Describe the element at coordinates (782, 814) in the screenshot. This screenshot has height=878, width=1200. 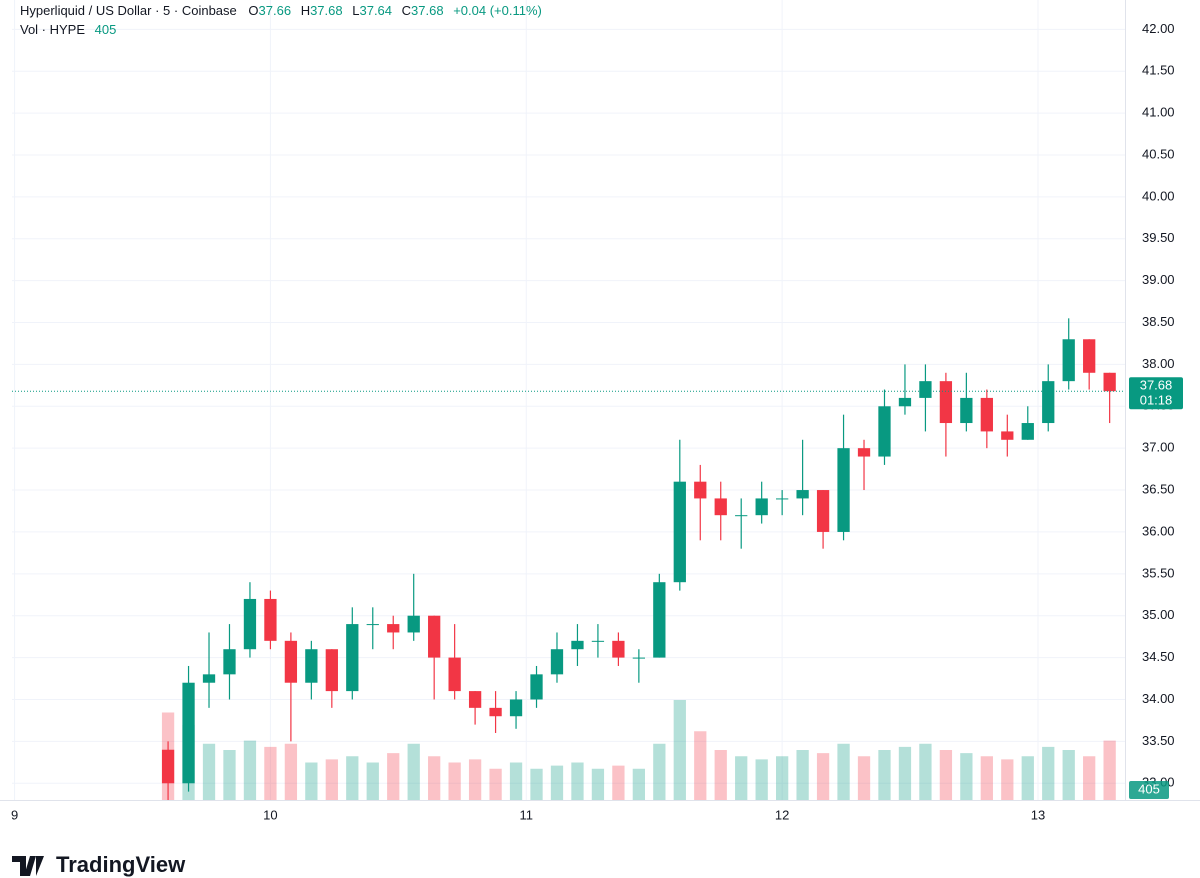
I see `x-tick-label: 12` at that location.